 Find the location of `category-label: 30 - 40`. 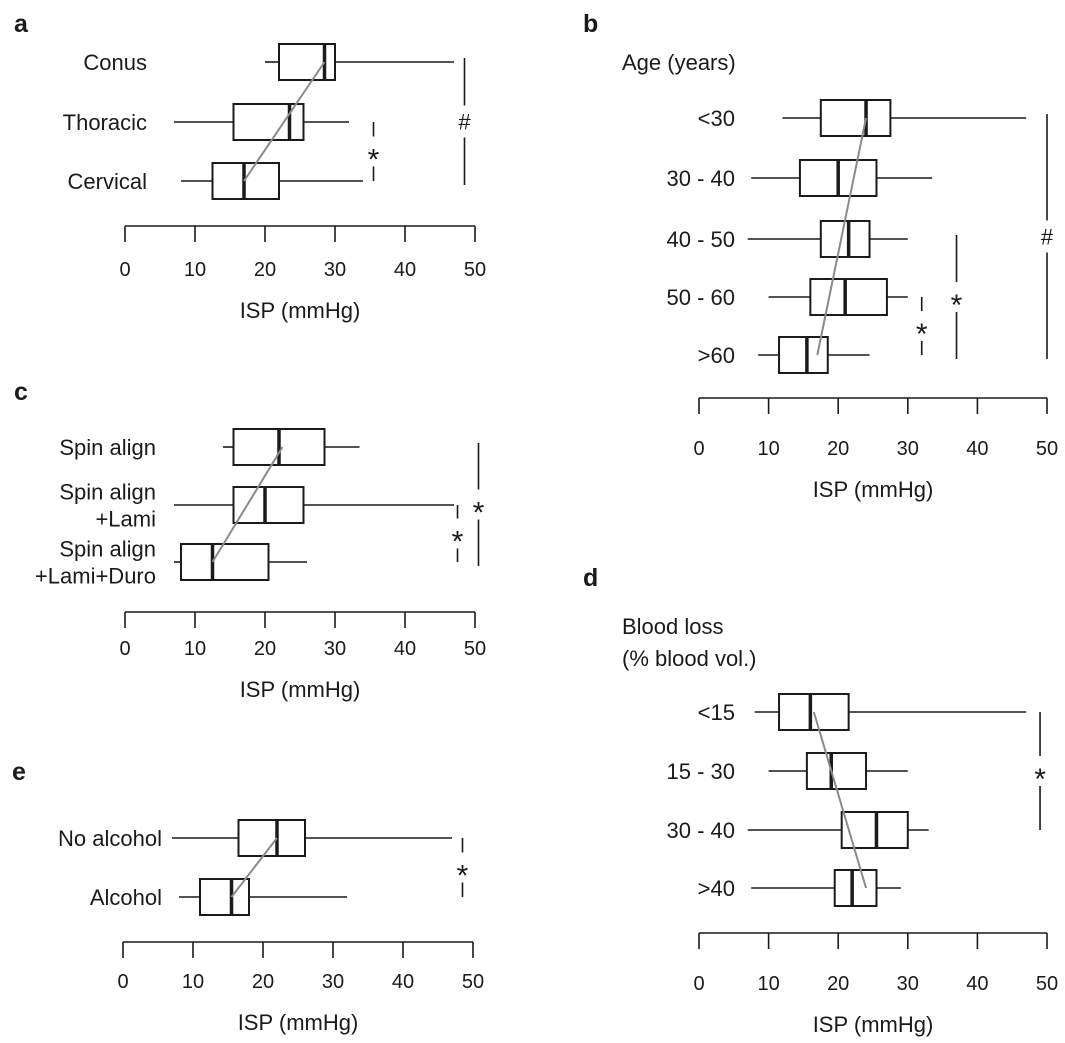

category-label: 30 - 40 is located at coordinates (701, 178).